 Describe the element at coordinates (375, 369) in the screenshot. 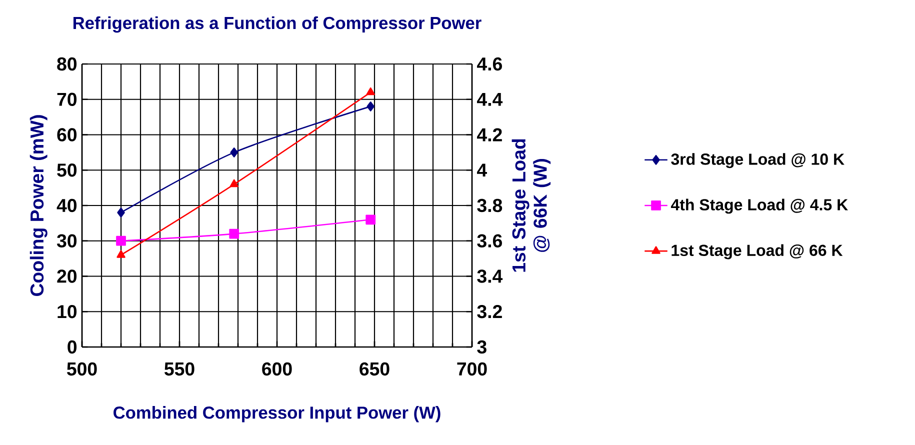

I see `x-tick-label: 650` at that location.